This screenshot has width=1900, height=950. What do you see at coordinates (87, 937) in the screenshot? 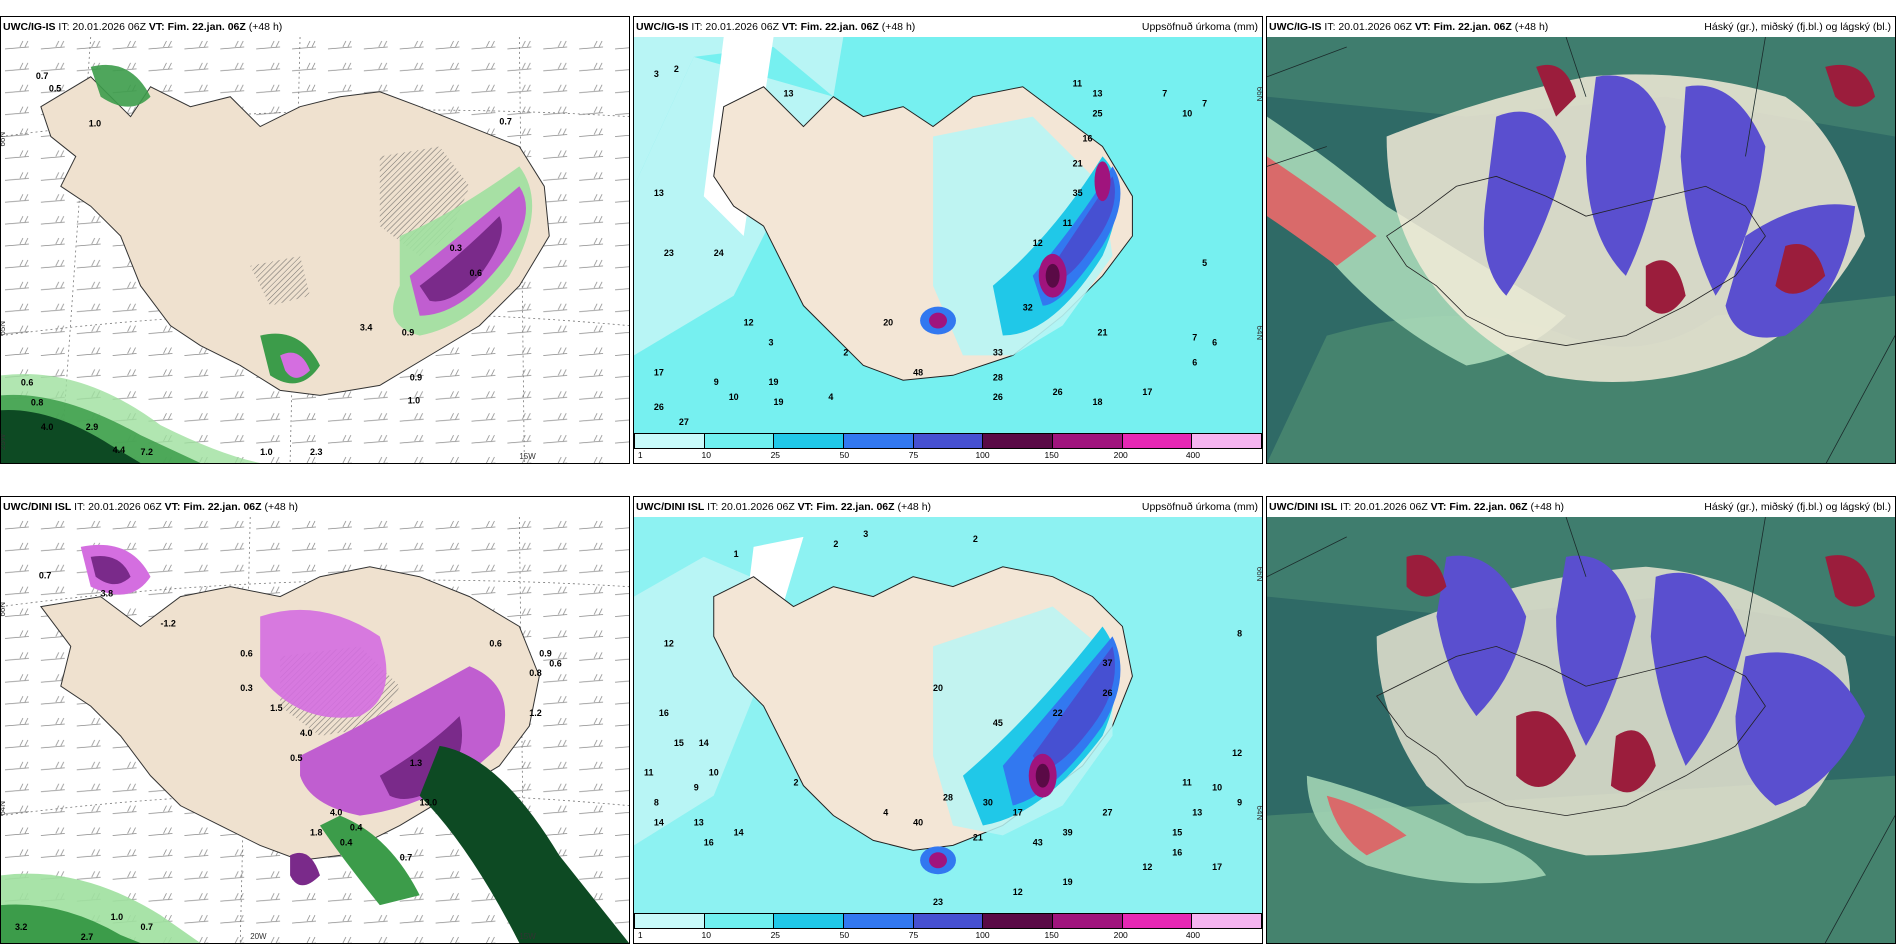
I see `svg-text: 2.7` at bounding box center [87, 937].